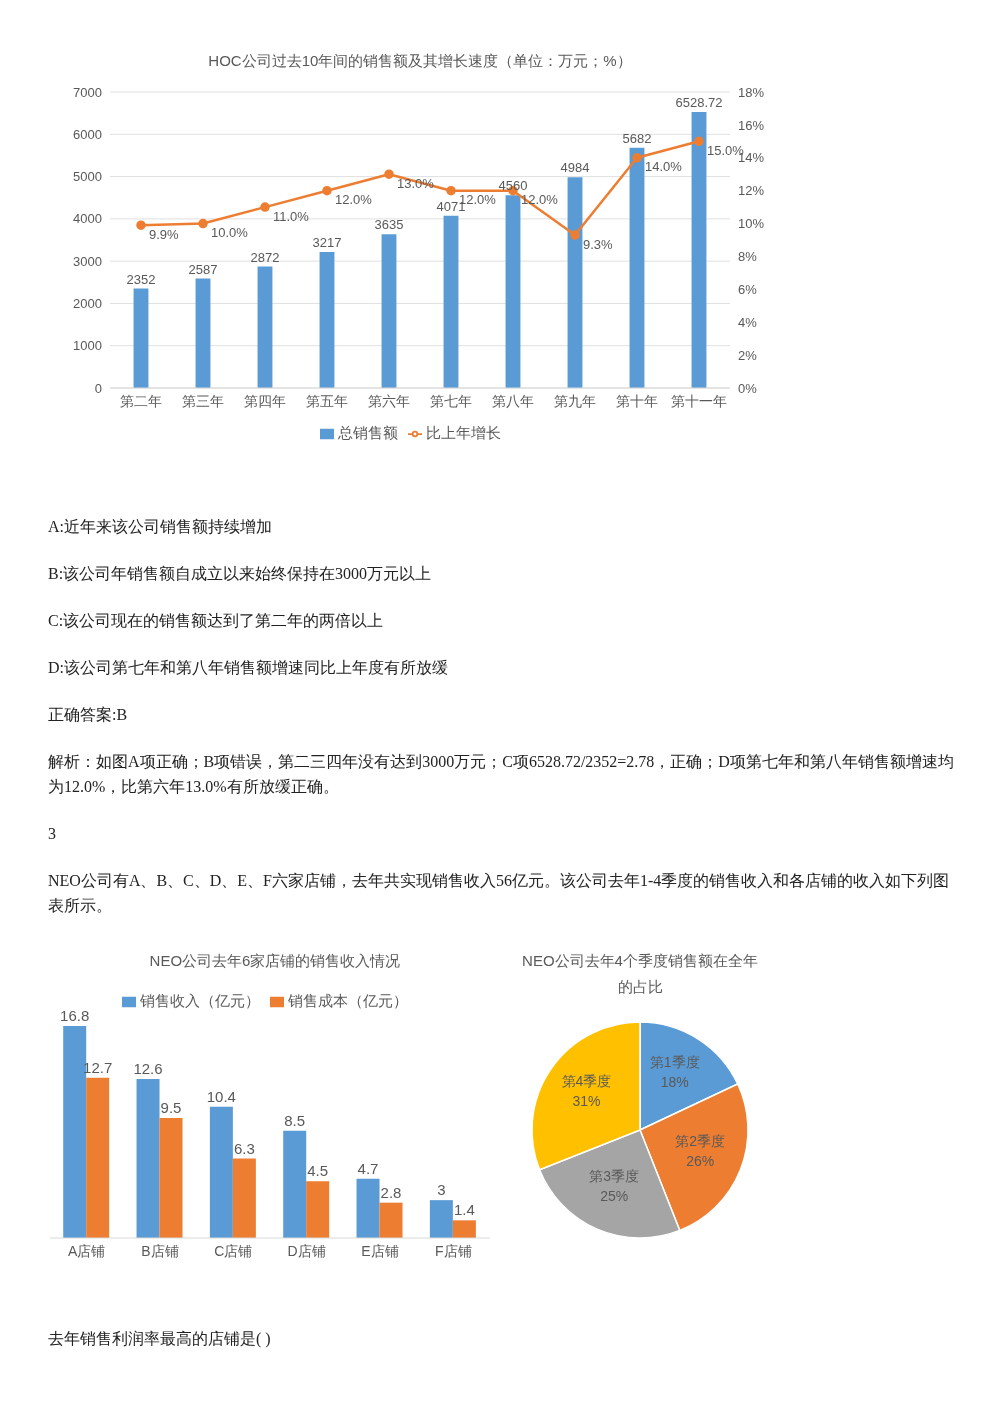 This screenshot has height=1414, width=1000. What do you see at coordinates (501, 774) in the screenshot?
I see `text: 解析：如图A项正确；B项错误，第二三四年没有达到3000万元；C项6528.72/2352=2.78，正确；D项第七年和第八年销售额增速均为12.0%，比第六年13.0%有所放缓正确。` at bounding box center [501, 774].